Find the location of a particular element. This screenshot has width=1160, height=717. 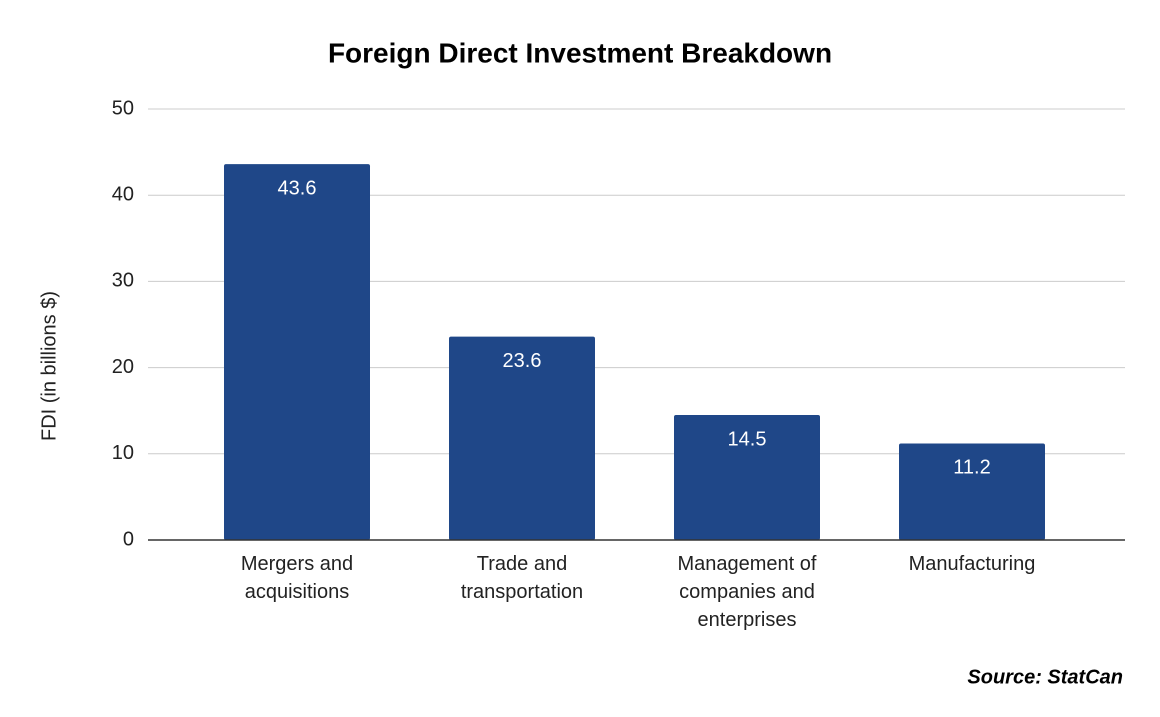

y-tick-label: 40 is located at coordinates (123, 194).